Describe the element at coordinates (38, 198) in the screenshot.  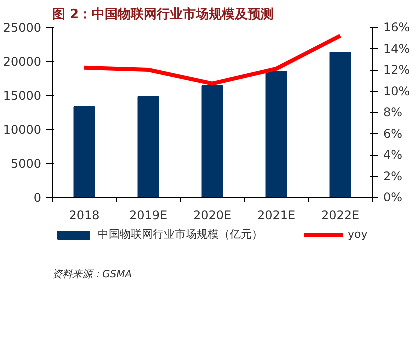
I see `y-tick-label: 0` at that location.